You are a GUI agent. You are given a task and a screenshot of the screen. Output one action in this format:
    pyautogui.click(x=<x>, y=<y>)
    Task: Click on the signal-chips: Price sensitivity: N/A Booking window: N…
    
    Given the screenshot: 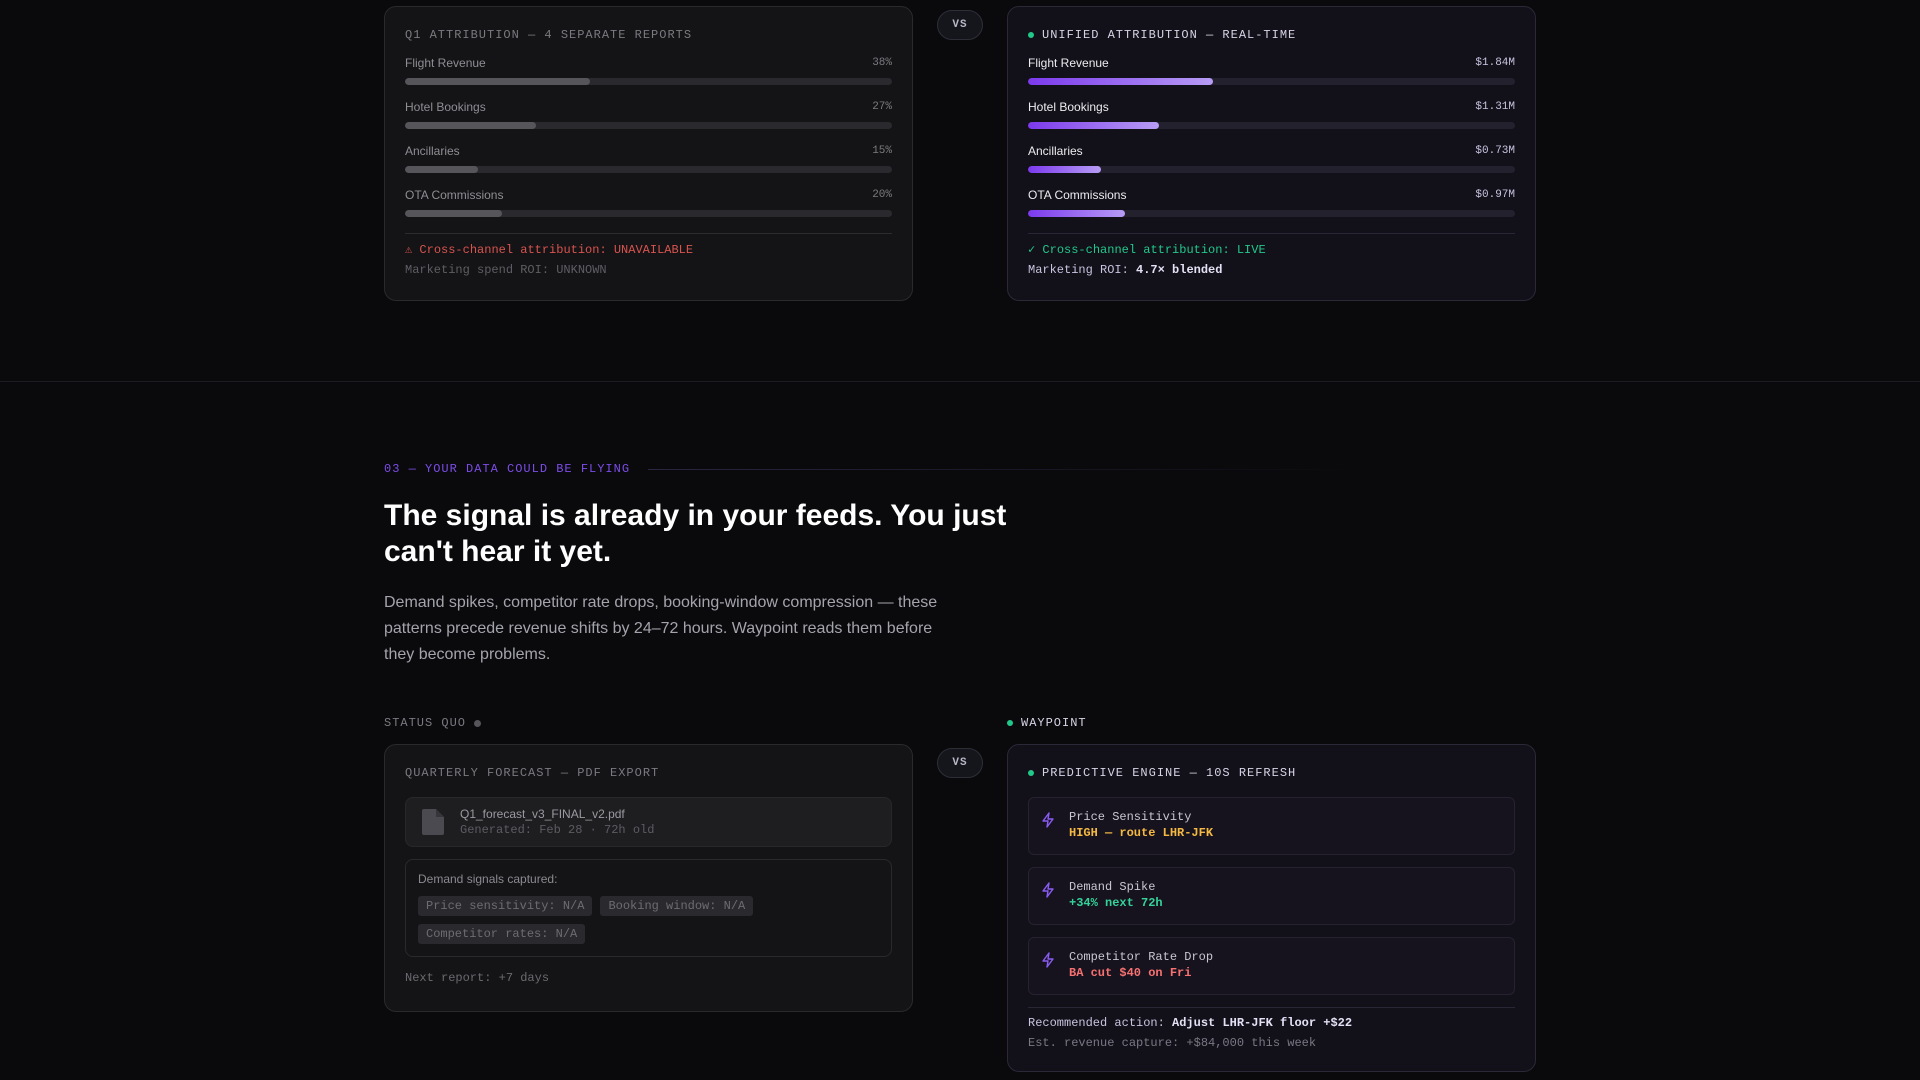 What is the action you would take?
    pyautogui.click(x=608, y=920)
    